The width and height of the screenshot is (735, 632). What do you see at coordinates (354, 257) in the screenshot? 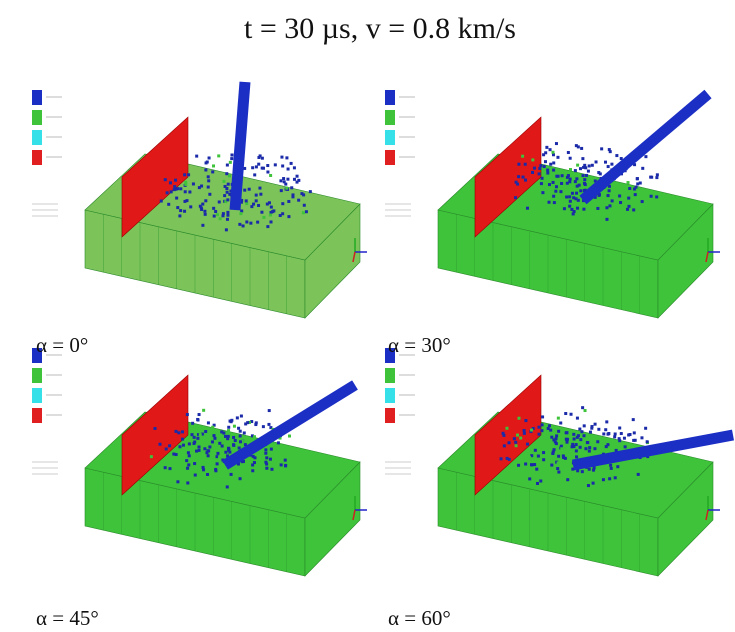
I see `triad-axis` at bounding box center [354, 257].